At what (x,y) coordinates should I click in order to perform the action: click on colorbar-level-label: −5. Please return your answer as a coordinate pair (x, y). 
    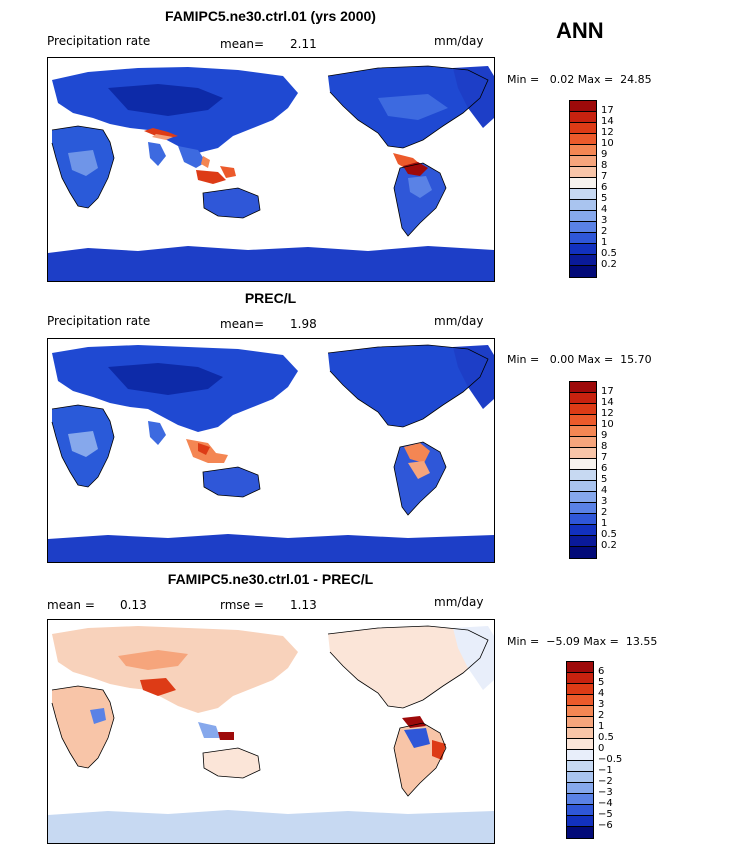
    Looking at the image, I should click on (605, 814).